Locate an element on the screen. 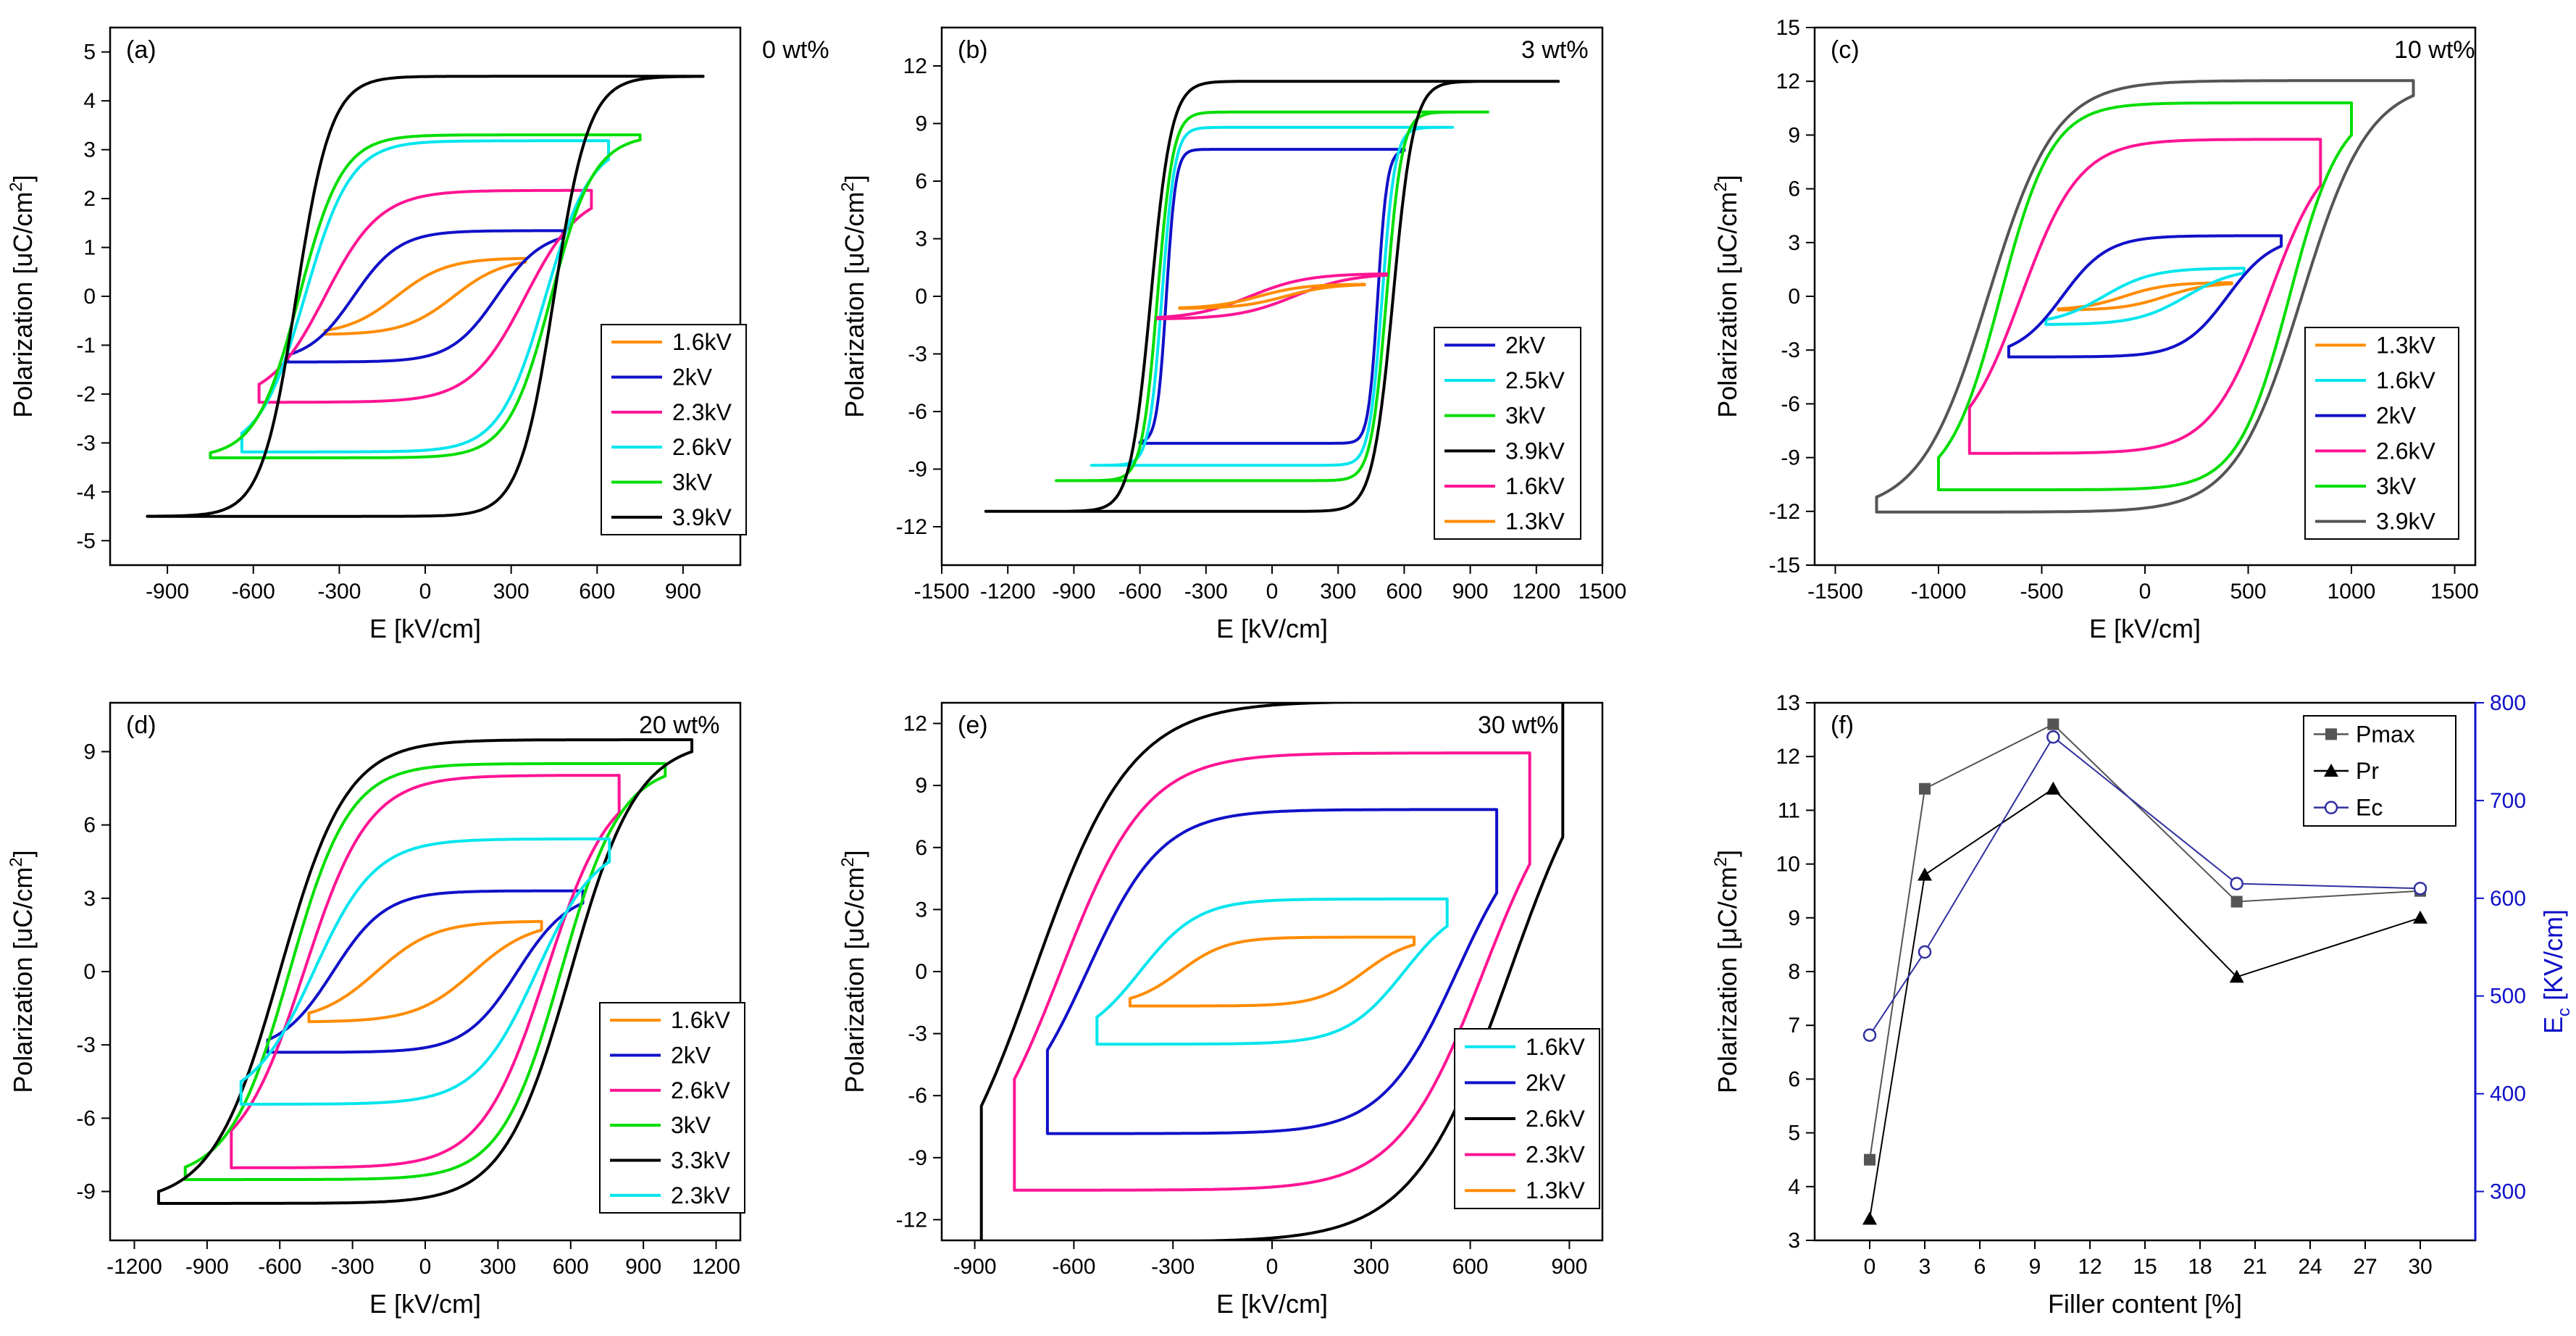  y-tick-label: 2 is located at coordinates (89, 199).